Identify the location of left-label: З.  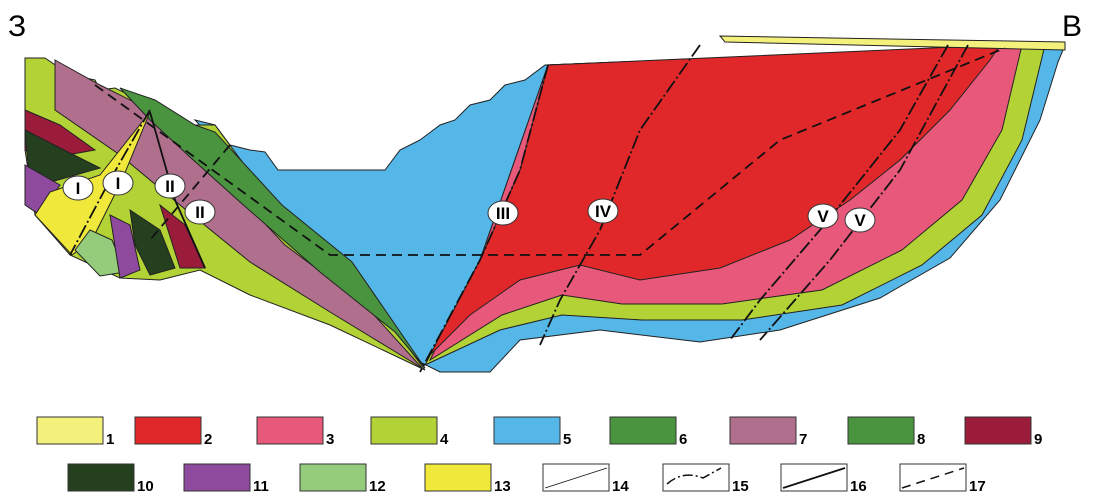
(17, 26).